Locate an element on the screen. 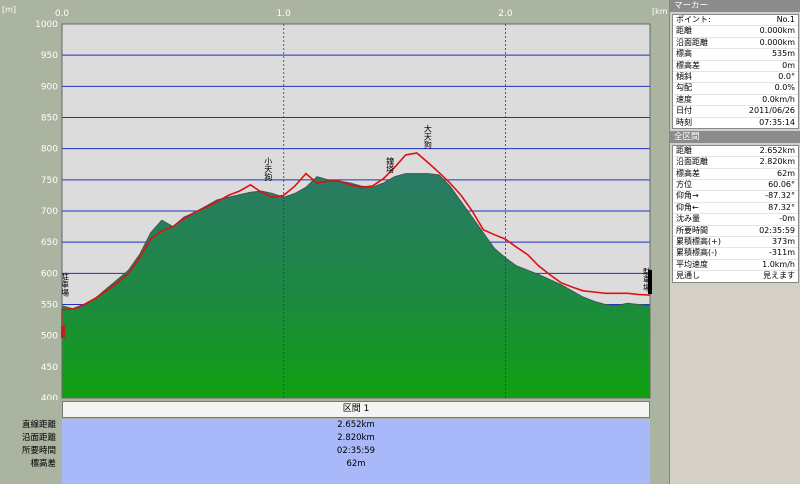 The height and width of the screenshot is (484, 800). info-row: 所要時間 02:35:59 is located at coordinates (735, 231).